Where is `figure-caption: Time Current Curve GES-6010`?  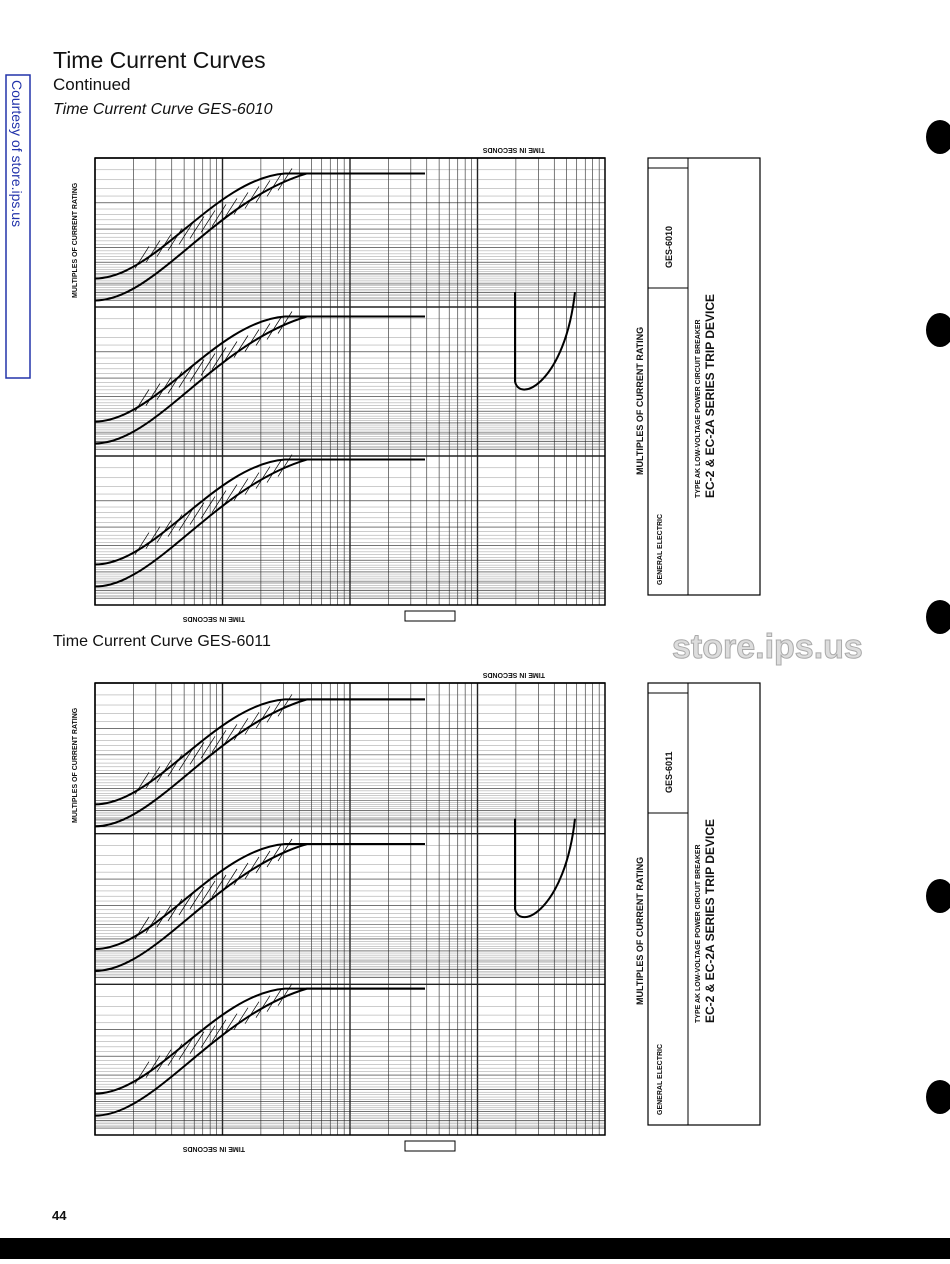
figure-caption: Time Current Curve GES-6010 is located at coordinates (163, 109).